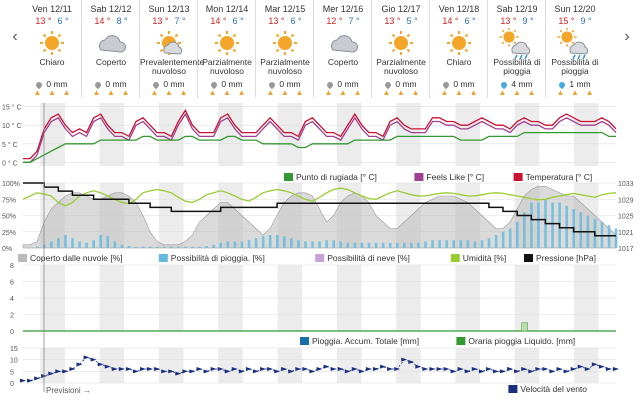 This screenshot has width=640, height=402. I want to click on cloud-day-band, so click(112, 215).